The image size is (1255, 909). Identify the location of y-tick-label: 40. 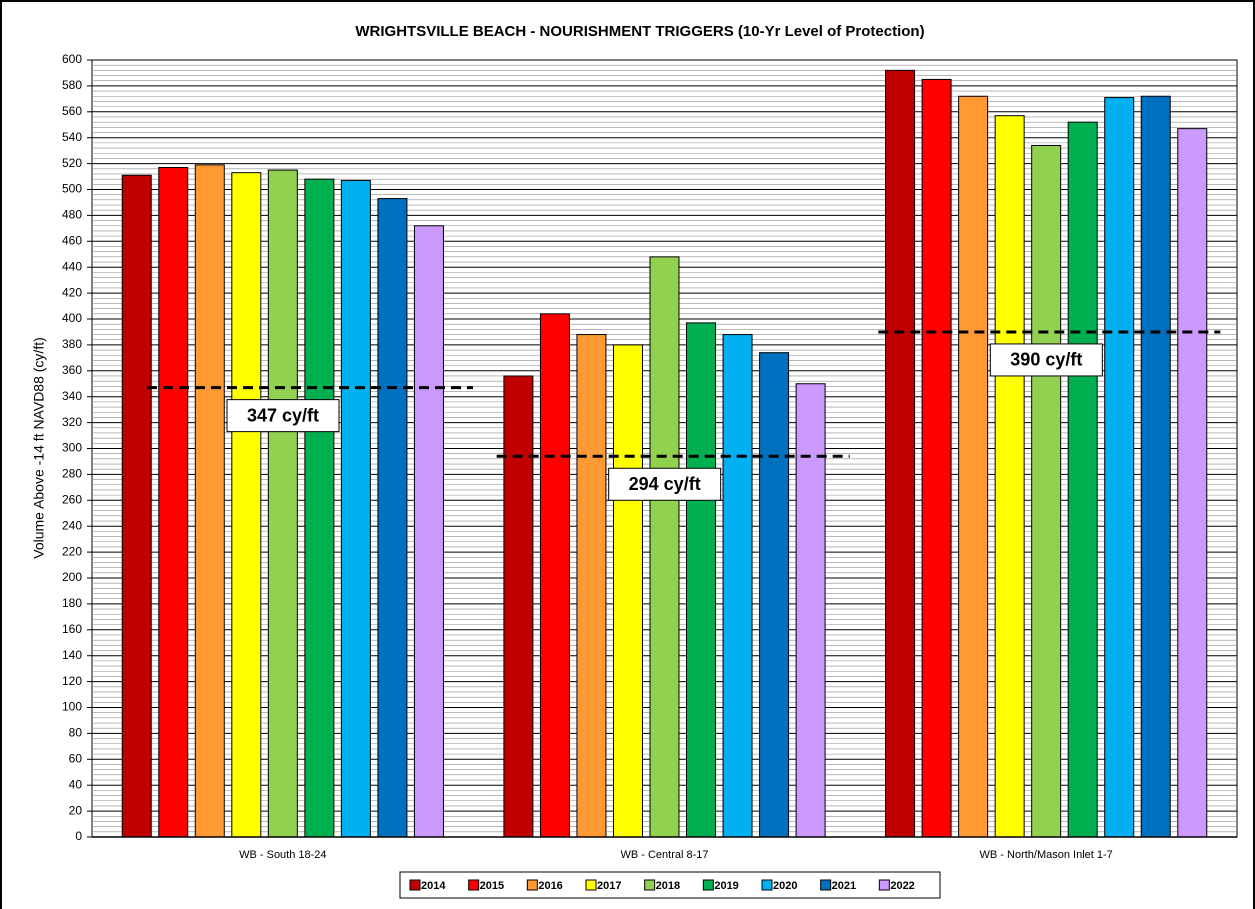
(76, 784).